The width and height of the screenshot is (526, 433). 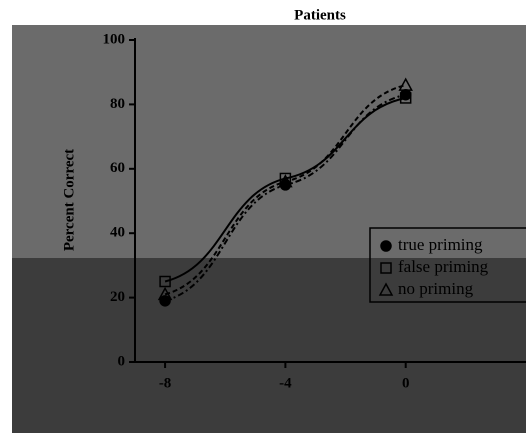 What do you see at coordinates (285, 383) in the screenshot?
I see `x-tick-label: -4` at bounding box center [285, 383].